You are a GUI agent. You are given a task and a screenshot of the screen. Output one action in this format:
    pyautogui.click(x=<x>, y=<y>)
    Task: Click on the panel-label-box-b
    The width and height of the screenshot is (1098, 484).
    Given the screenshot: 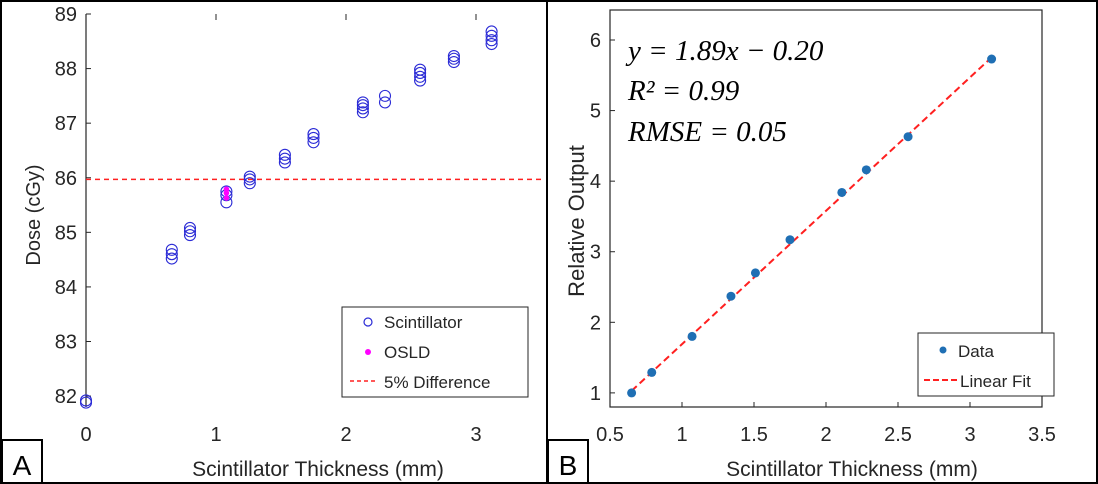 What is the action you would take?
    pyautogui.click(x=568, y=461)
    